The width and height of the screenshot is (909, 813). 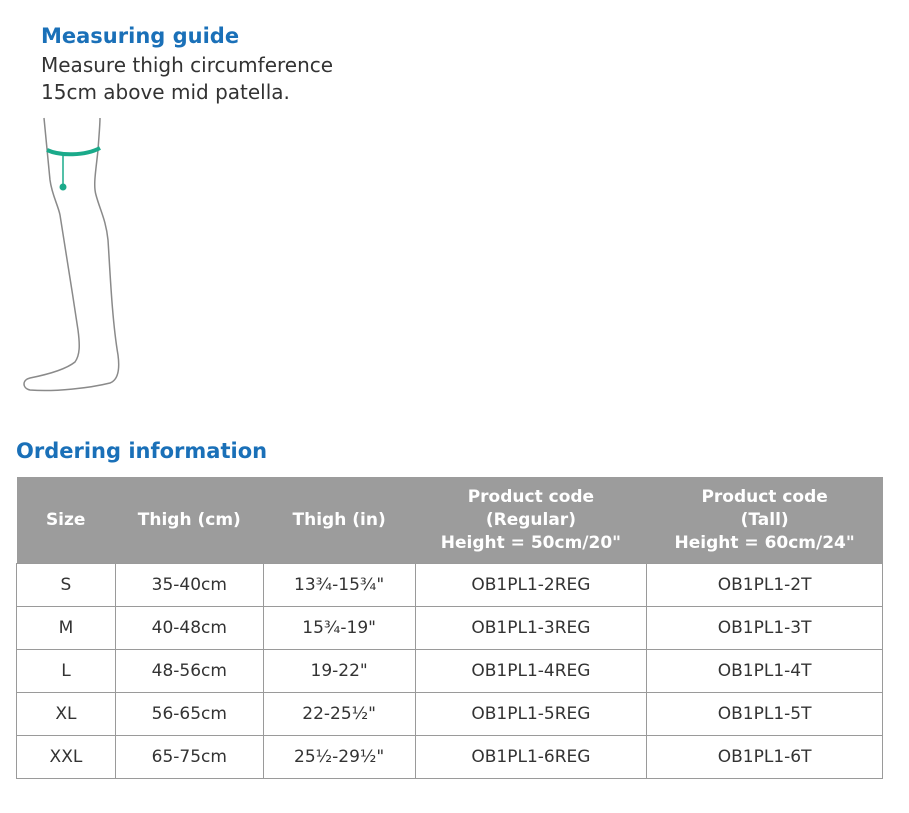 I want to click on table-row: XL 56-65cm 22-25½" OB1PL1-5REG OB1PL1-5T, so click(x=449, y=714).